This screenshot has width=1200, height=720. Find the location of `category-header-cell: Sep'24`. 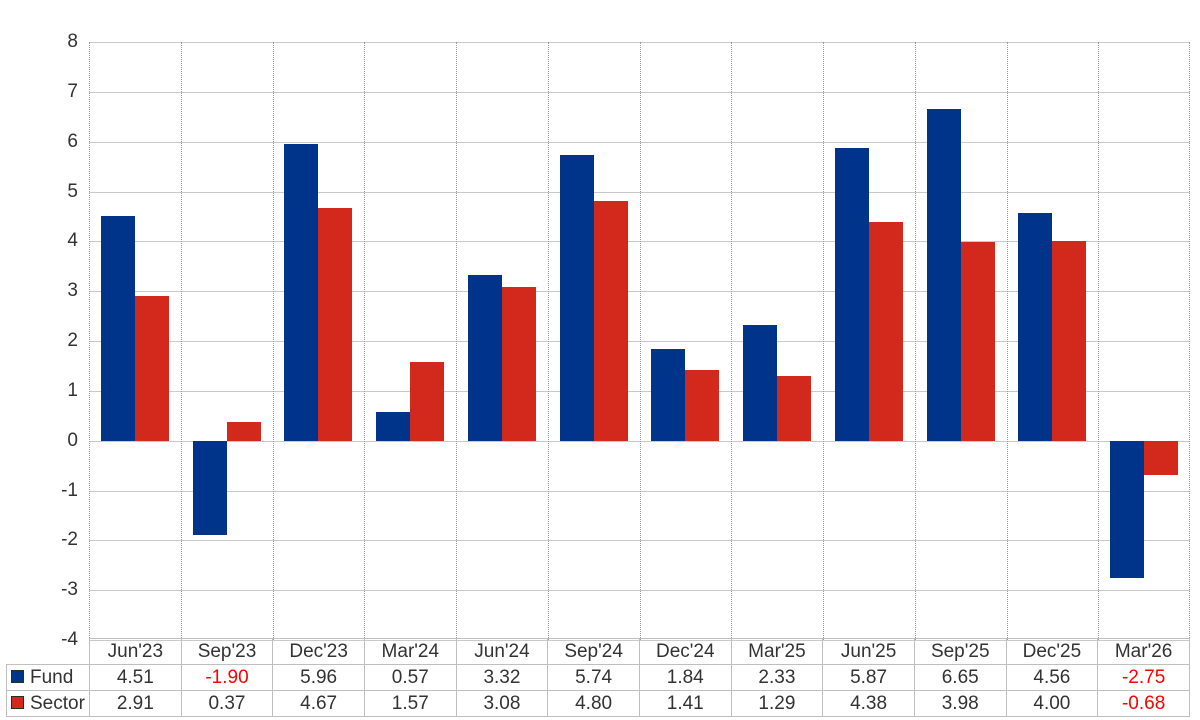

category-header-cell: Sep'24 is located at coordinates (593, 651).